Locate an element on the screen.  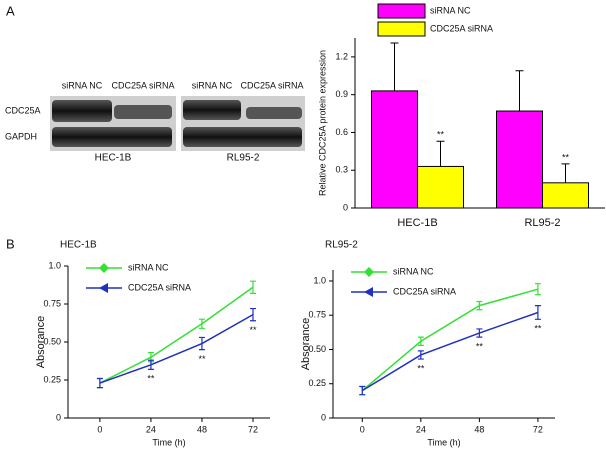
cell-line-label: RL95-2 is located at coordinates (243, 158).